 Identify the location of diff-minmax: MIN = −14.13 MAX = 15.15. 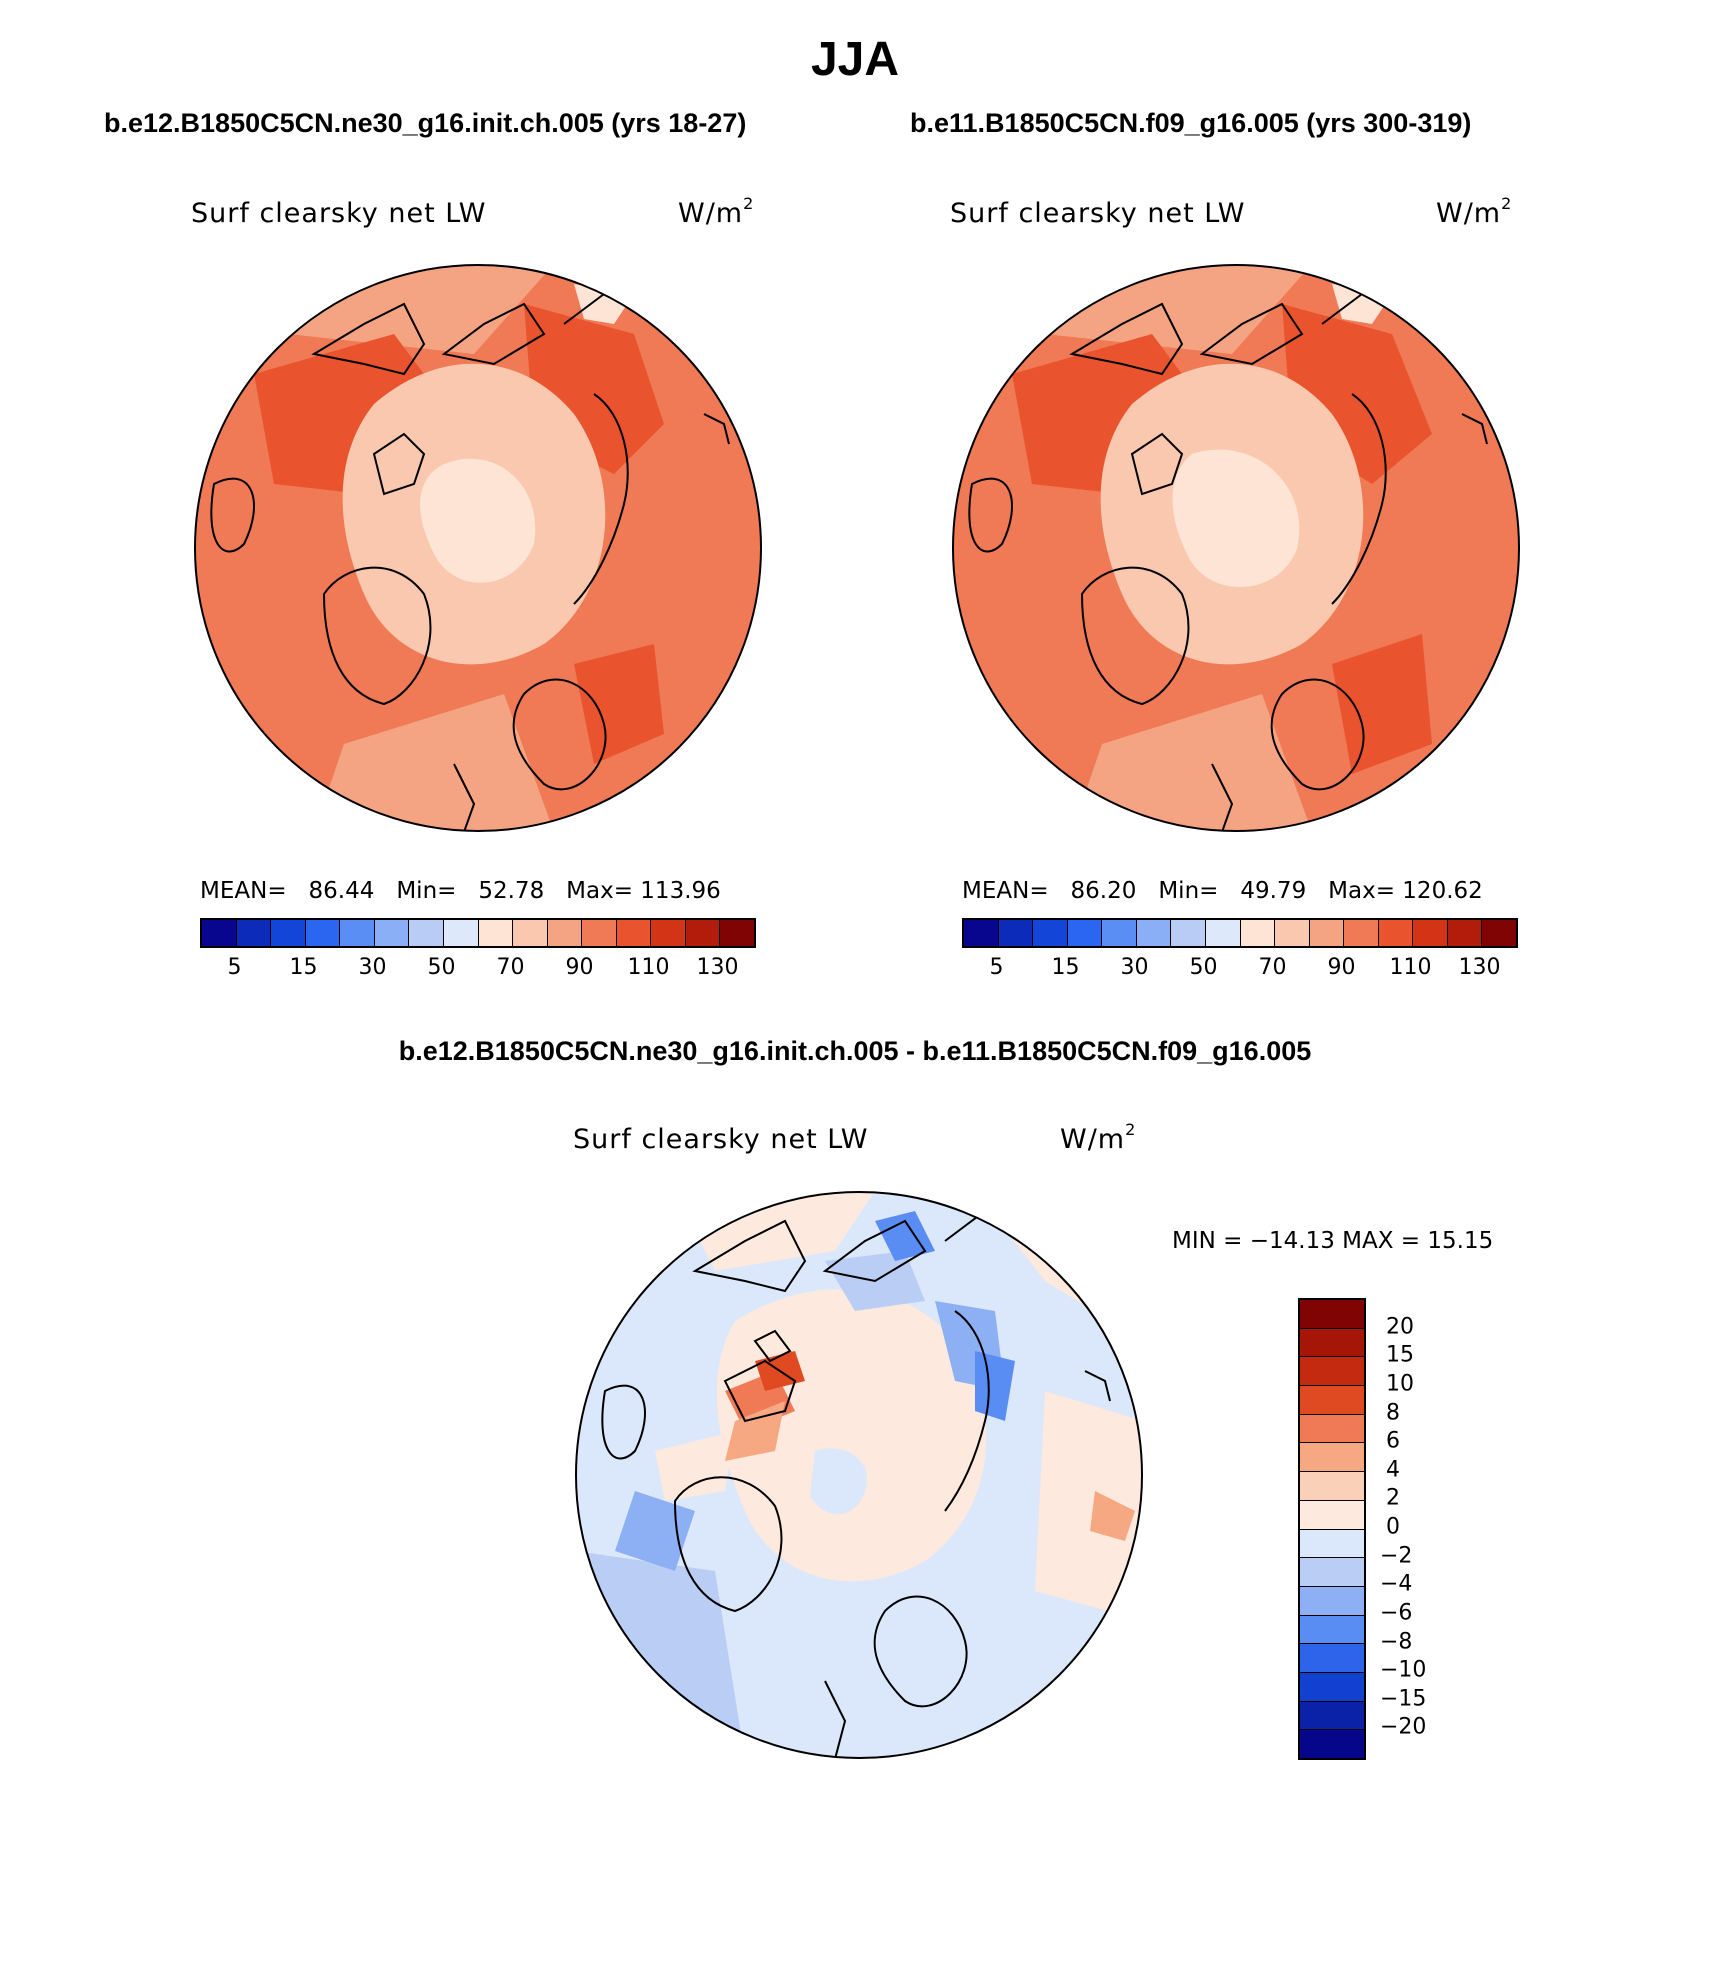
(1333, 1241).